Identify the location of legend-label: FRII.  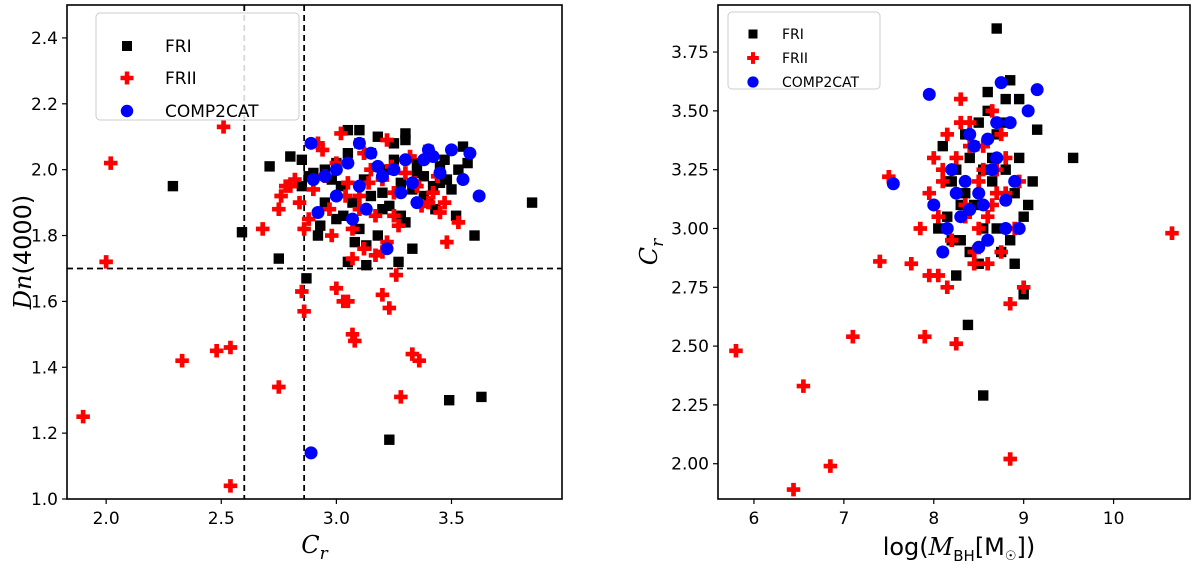
(181, 79).